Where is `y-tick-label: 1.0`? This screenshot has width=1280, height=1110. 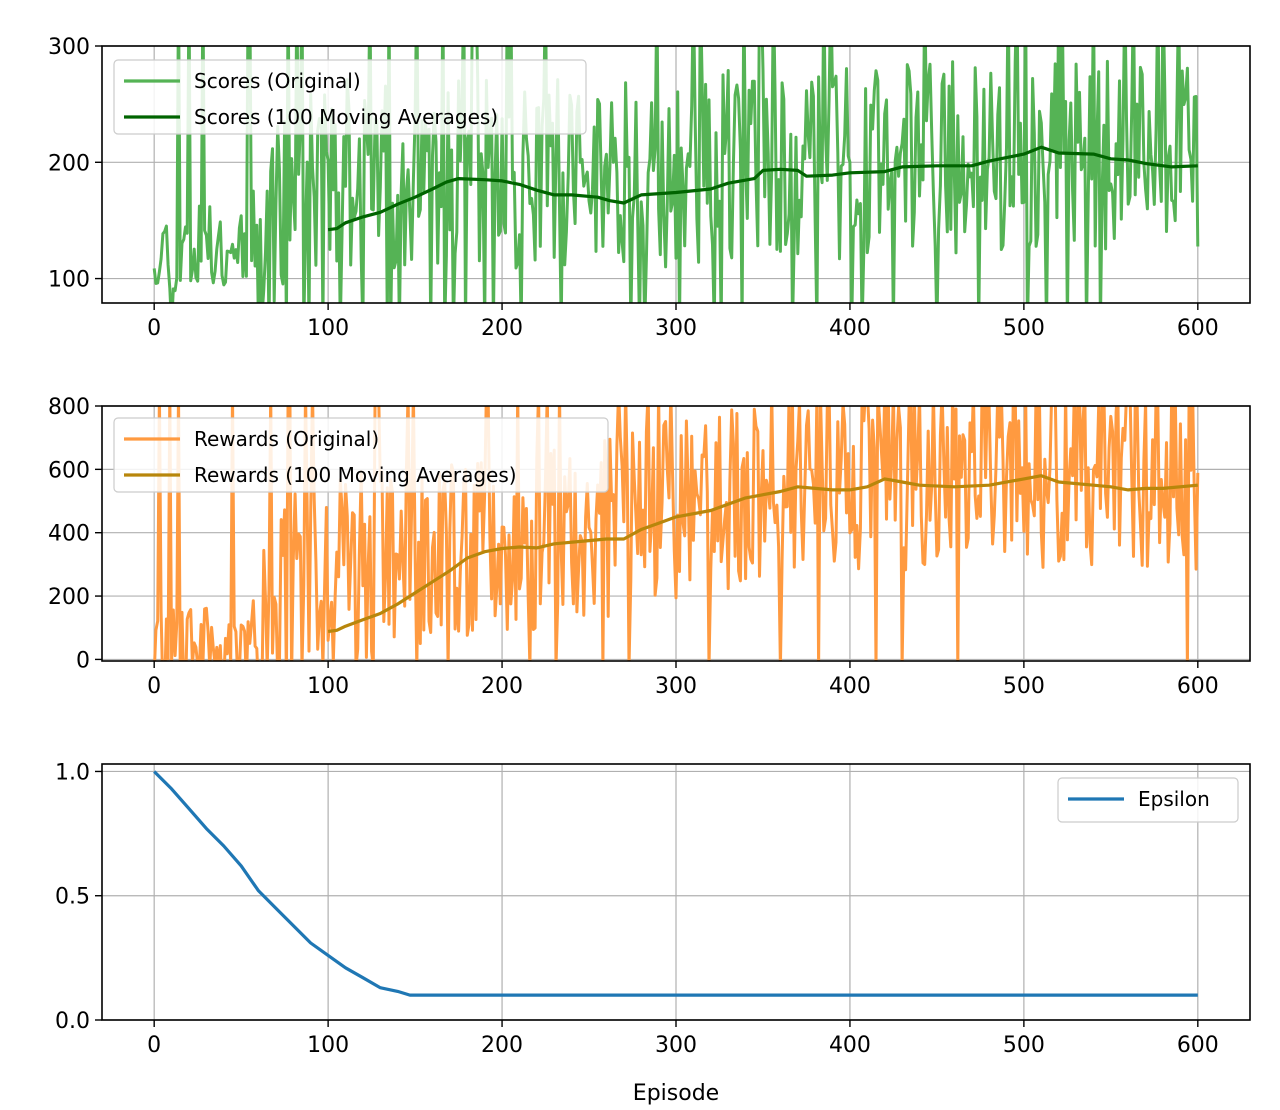 y-tick-label: 1.0 is located at coordinates (72, 772).